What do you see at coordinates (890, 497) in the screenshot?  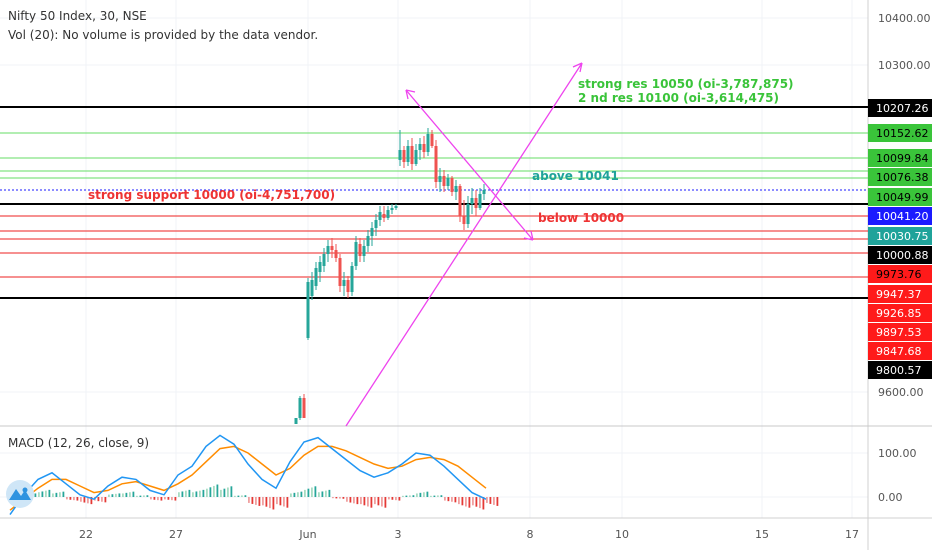 I see `macd-tick-label: 0.00` at bounding box center [890, 497].